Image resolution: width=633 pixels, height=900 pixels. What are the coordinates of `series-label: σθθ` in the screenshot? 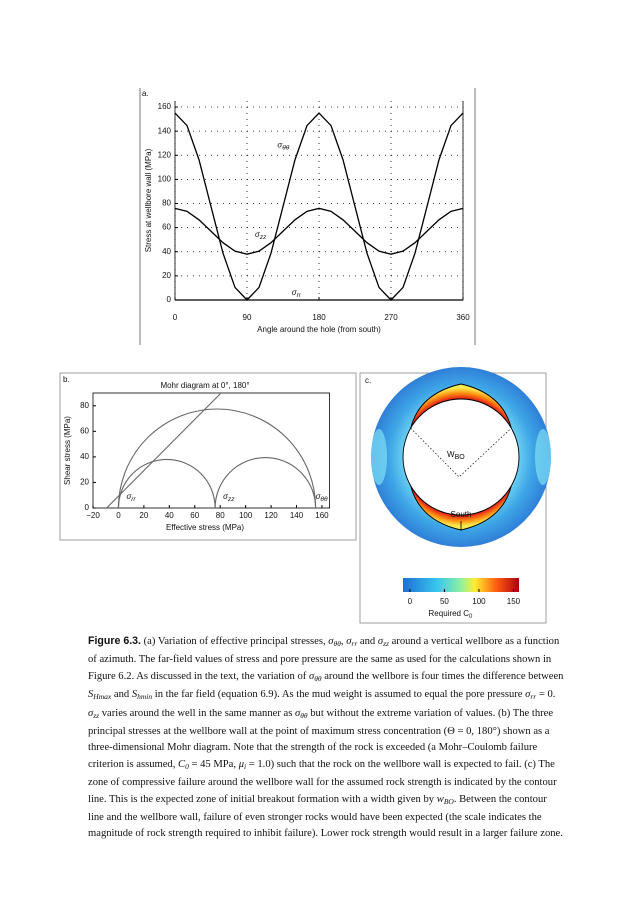 It's located at (283, 146).